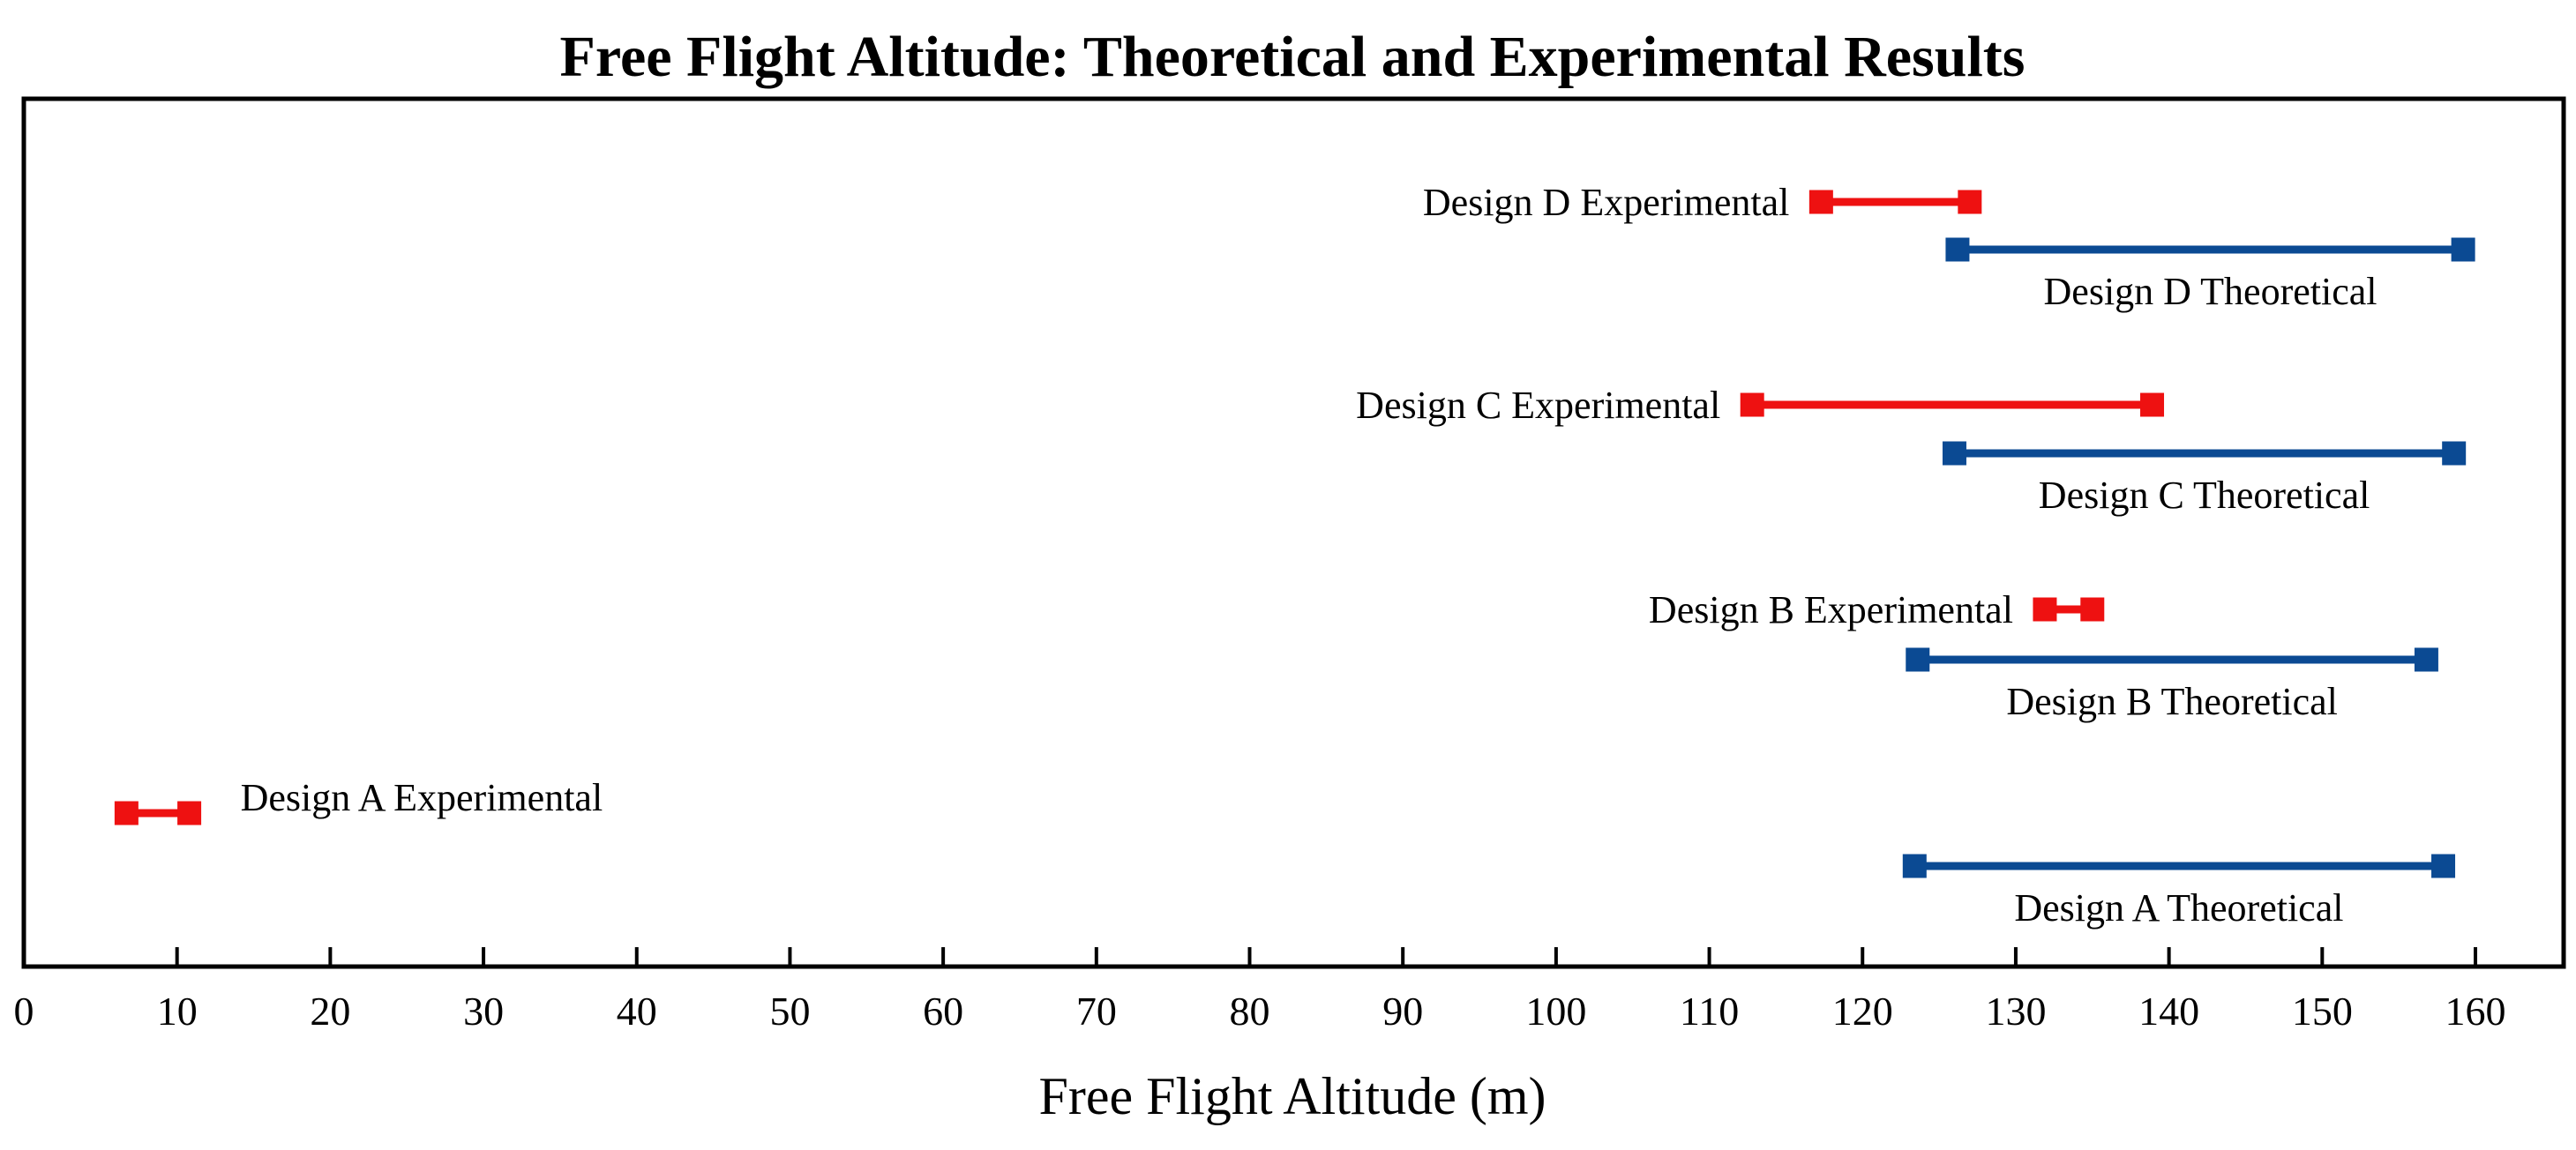 Image resolution: width=2576 pixels, height=1150 pixels. I want to click on x-tick-label: 10, so click(178, 1012).